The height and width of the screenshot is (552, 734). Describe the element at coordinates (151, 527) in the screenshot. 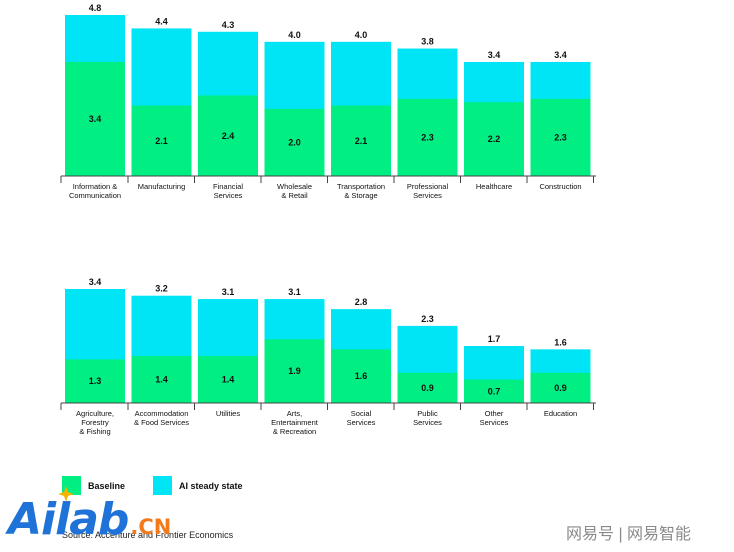

I see `logo-suffix: .CN` at that location.